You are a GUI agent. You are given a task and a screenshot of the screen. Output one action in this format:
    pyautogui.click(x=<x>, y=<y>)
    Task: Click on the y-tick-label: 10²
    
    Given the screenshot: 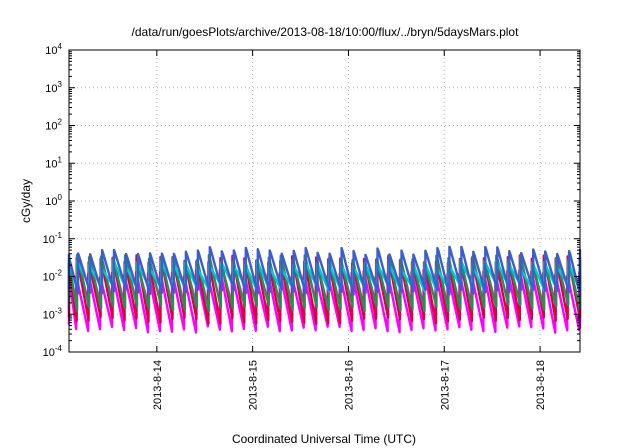 What is the action you would take?
    pyautogui.click(x=53, y=125)
    